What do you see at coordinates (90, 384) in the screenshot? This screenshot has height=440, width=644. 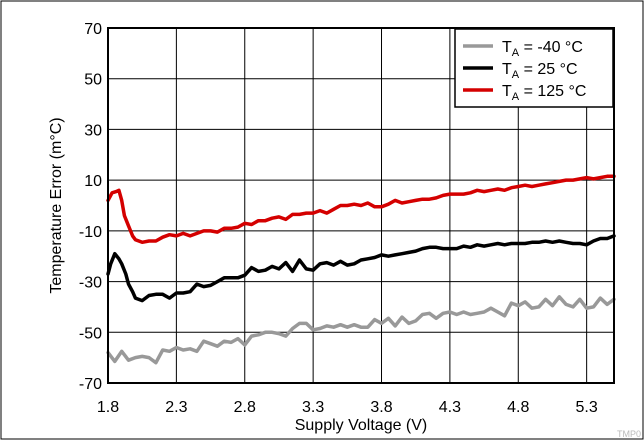 I see `y-tick-label-7: -70` at bounding box center [90, 384].